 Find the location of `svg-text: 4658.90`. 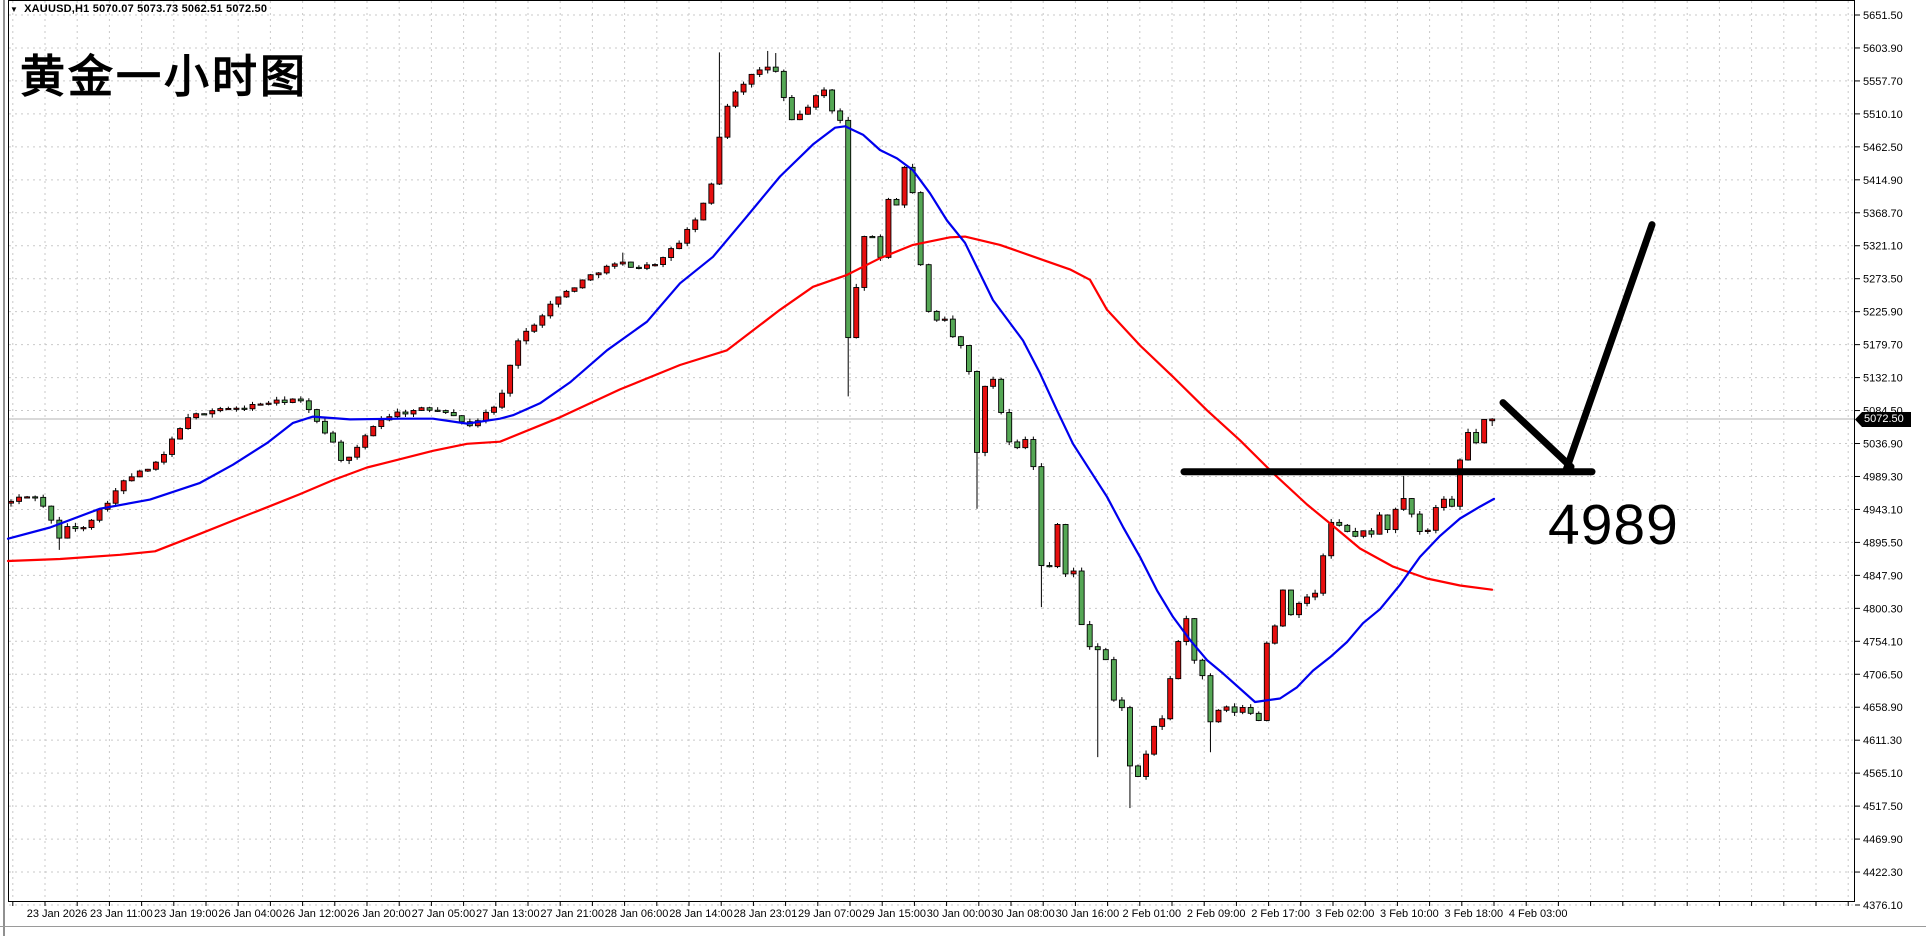

svg-text: 4658.90 is located at coordinates (1883, 708).